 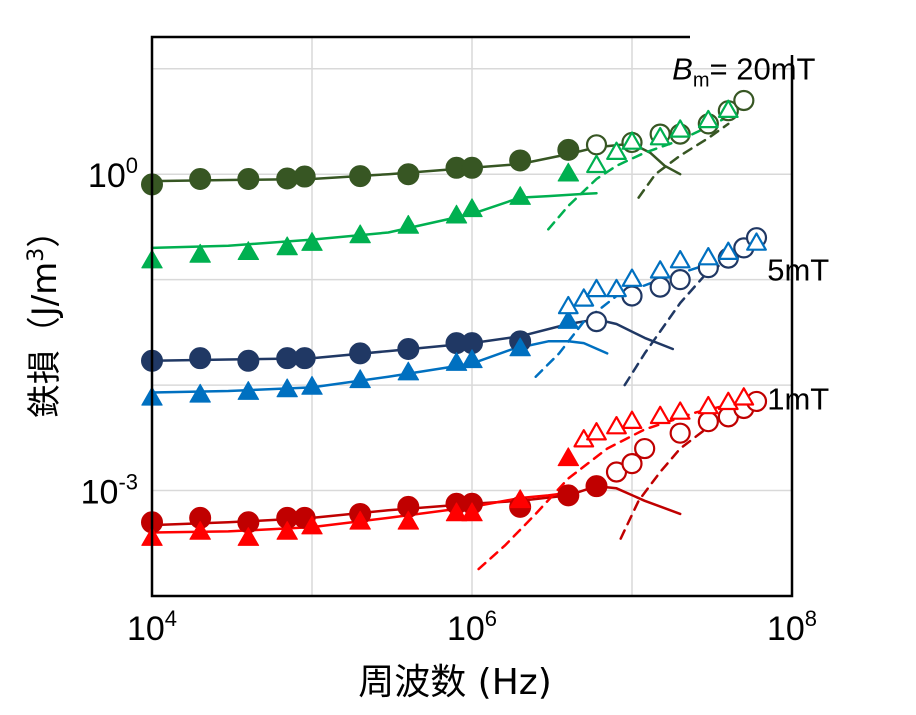 What do you see at coordinates (171, 618) in the screenshot?
I see `x-tick-exponent: 4` at bounding box center [171, 618].